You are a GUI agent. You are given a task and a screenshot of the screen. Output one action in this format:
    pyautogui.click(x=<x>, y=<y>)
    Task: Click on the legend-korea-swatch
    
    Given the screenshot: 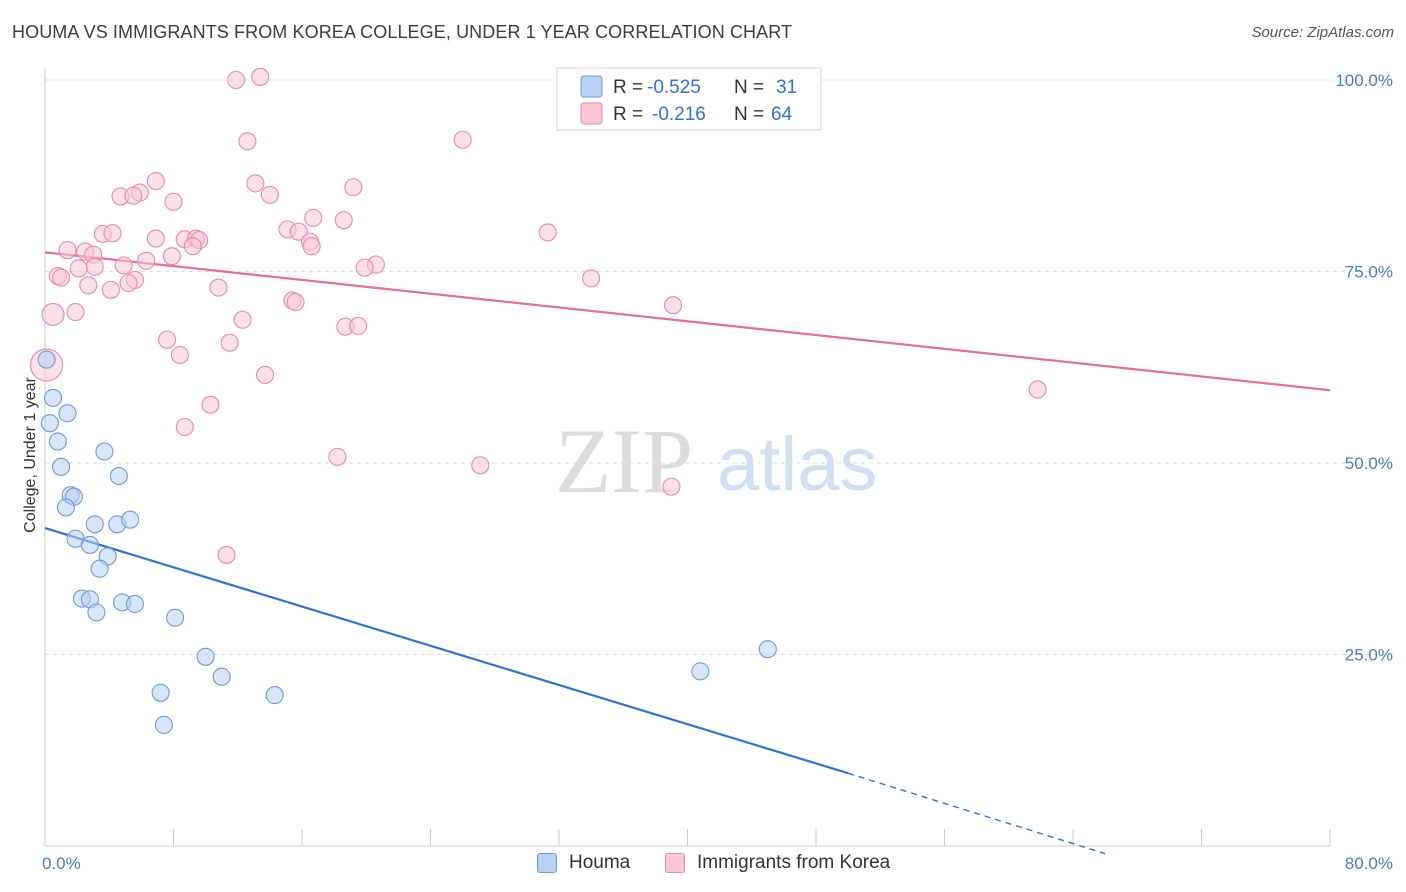 What is the action you would take?
    pyautogui.click(x=591, y=113)
    